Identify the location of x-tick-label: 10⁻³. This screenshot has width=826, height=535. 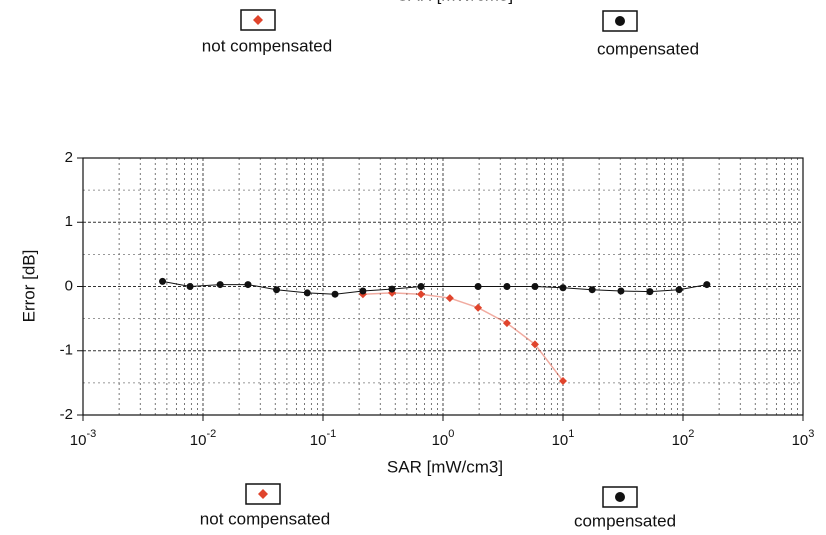
(83, 438).